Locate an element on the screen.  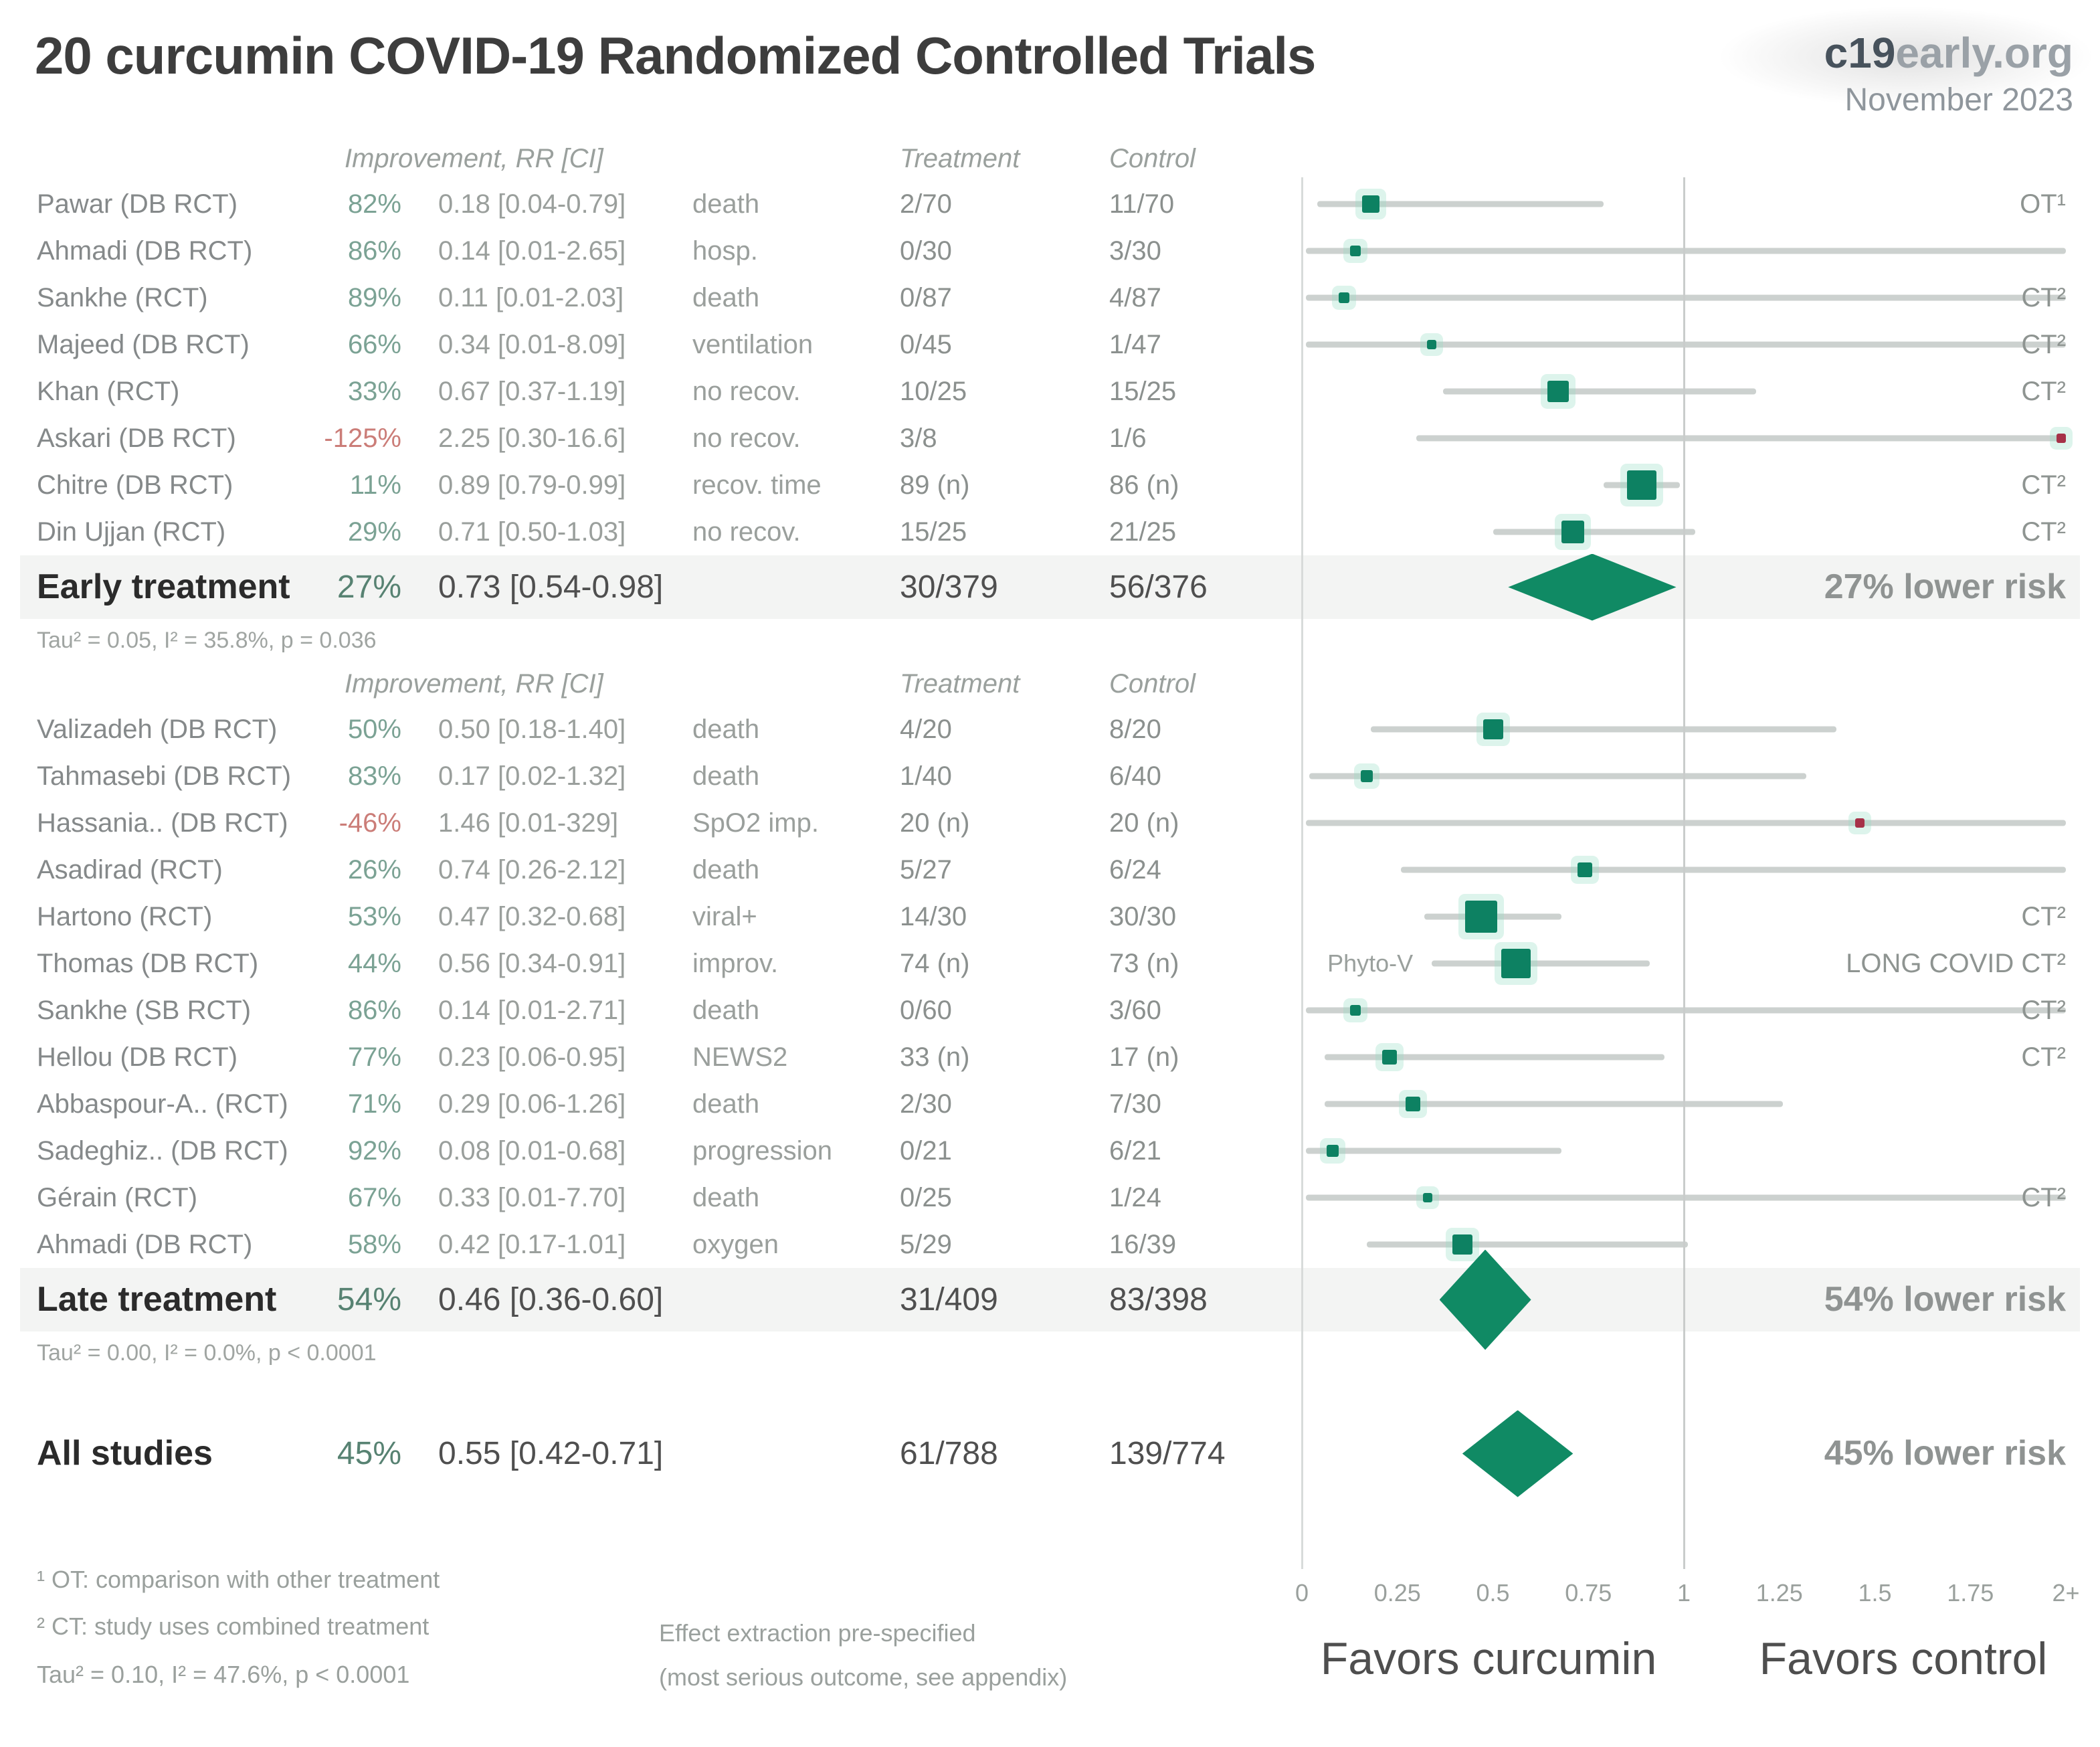
favors-curcumin-label: Favors curcumin is located at coordinates (1488, 1659).